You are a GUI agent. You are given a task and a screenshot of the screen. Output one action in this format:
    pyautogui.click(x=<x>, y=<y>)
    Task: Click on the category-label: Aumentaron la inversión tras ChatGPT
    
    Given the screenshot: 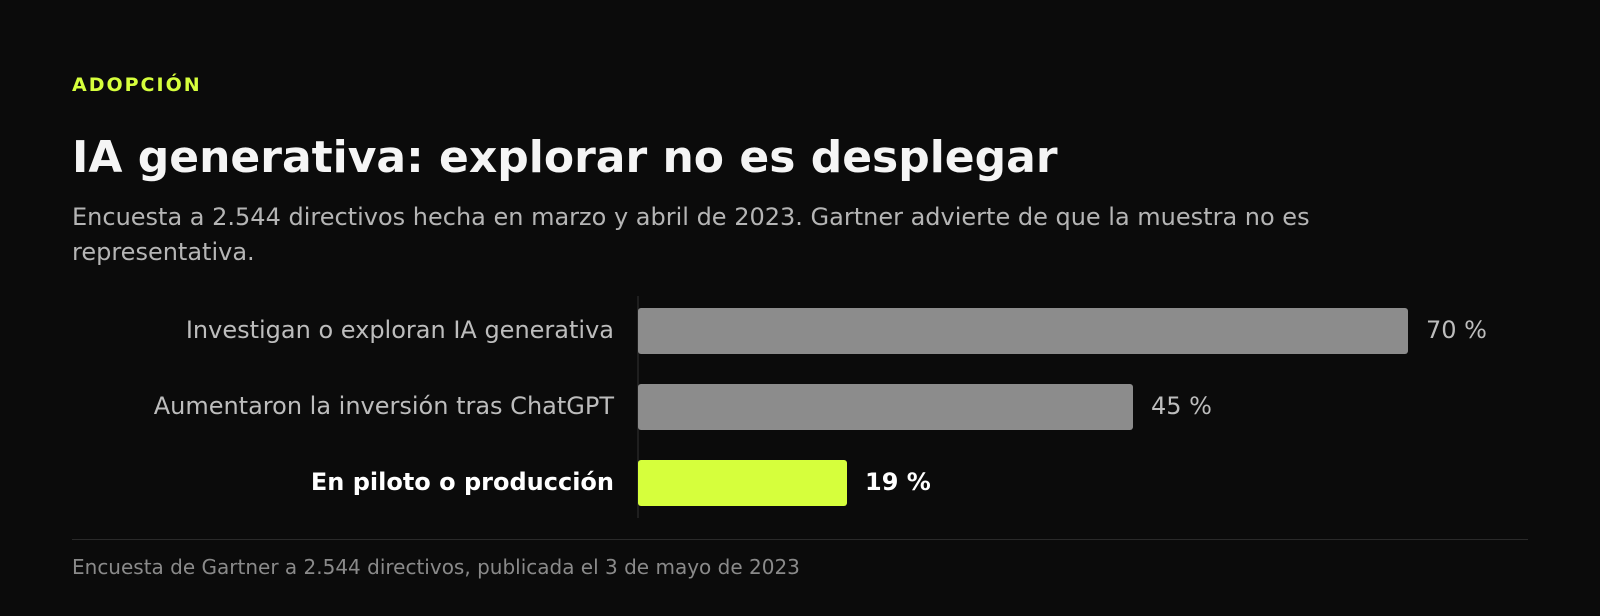 What is the action you would take?
    pyautogui.click(x=384, y=406)
    